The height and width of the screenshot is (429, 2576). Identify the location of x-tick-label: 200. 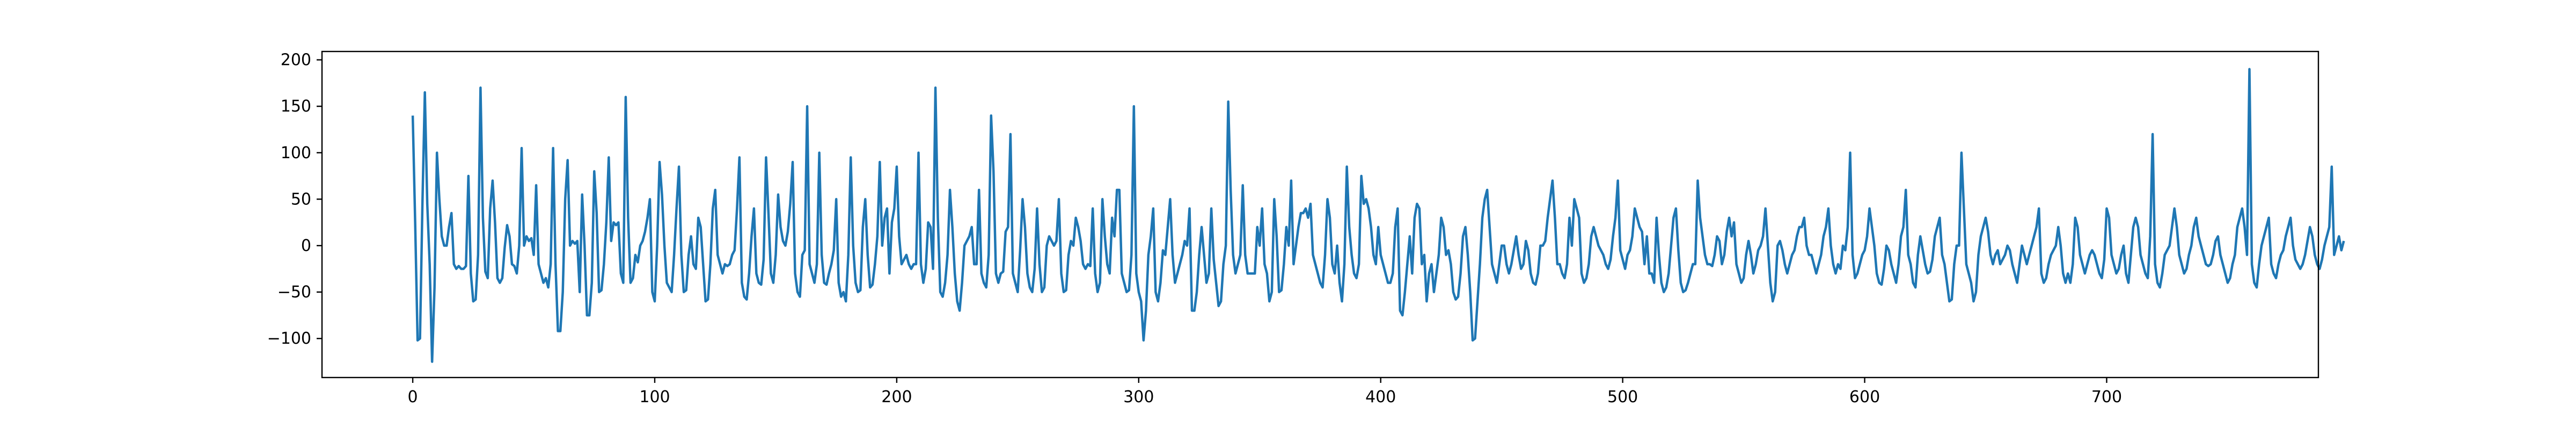
(896, 397).